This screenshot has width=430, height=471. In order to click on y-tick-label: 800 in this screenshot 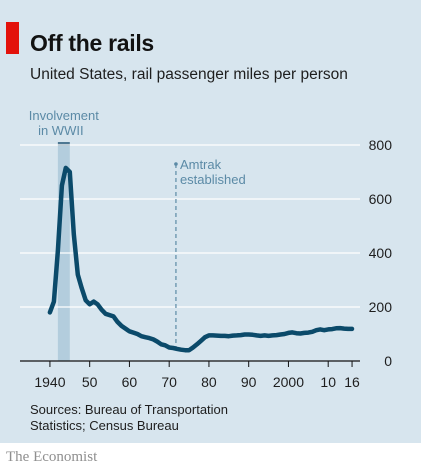, I will do `click(381, 145)`.